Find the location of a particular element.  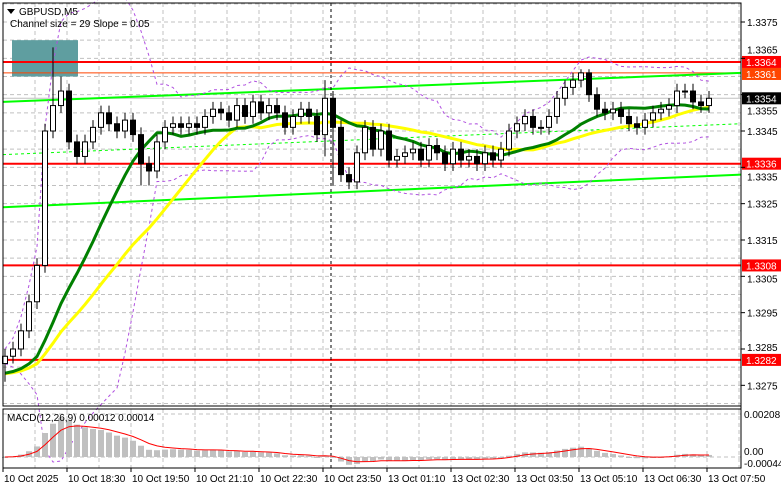

price-tick-label: 1.3305 is located at coordinates (762, 279).